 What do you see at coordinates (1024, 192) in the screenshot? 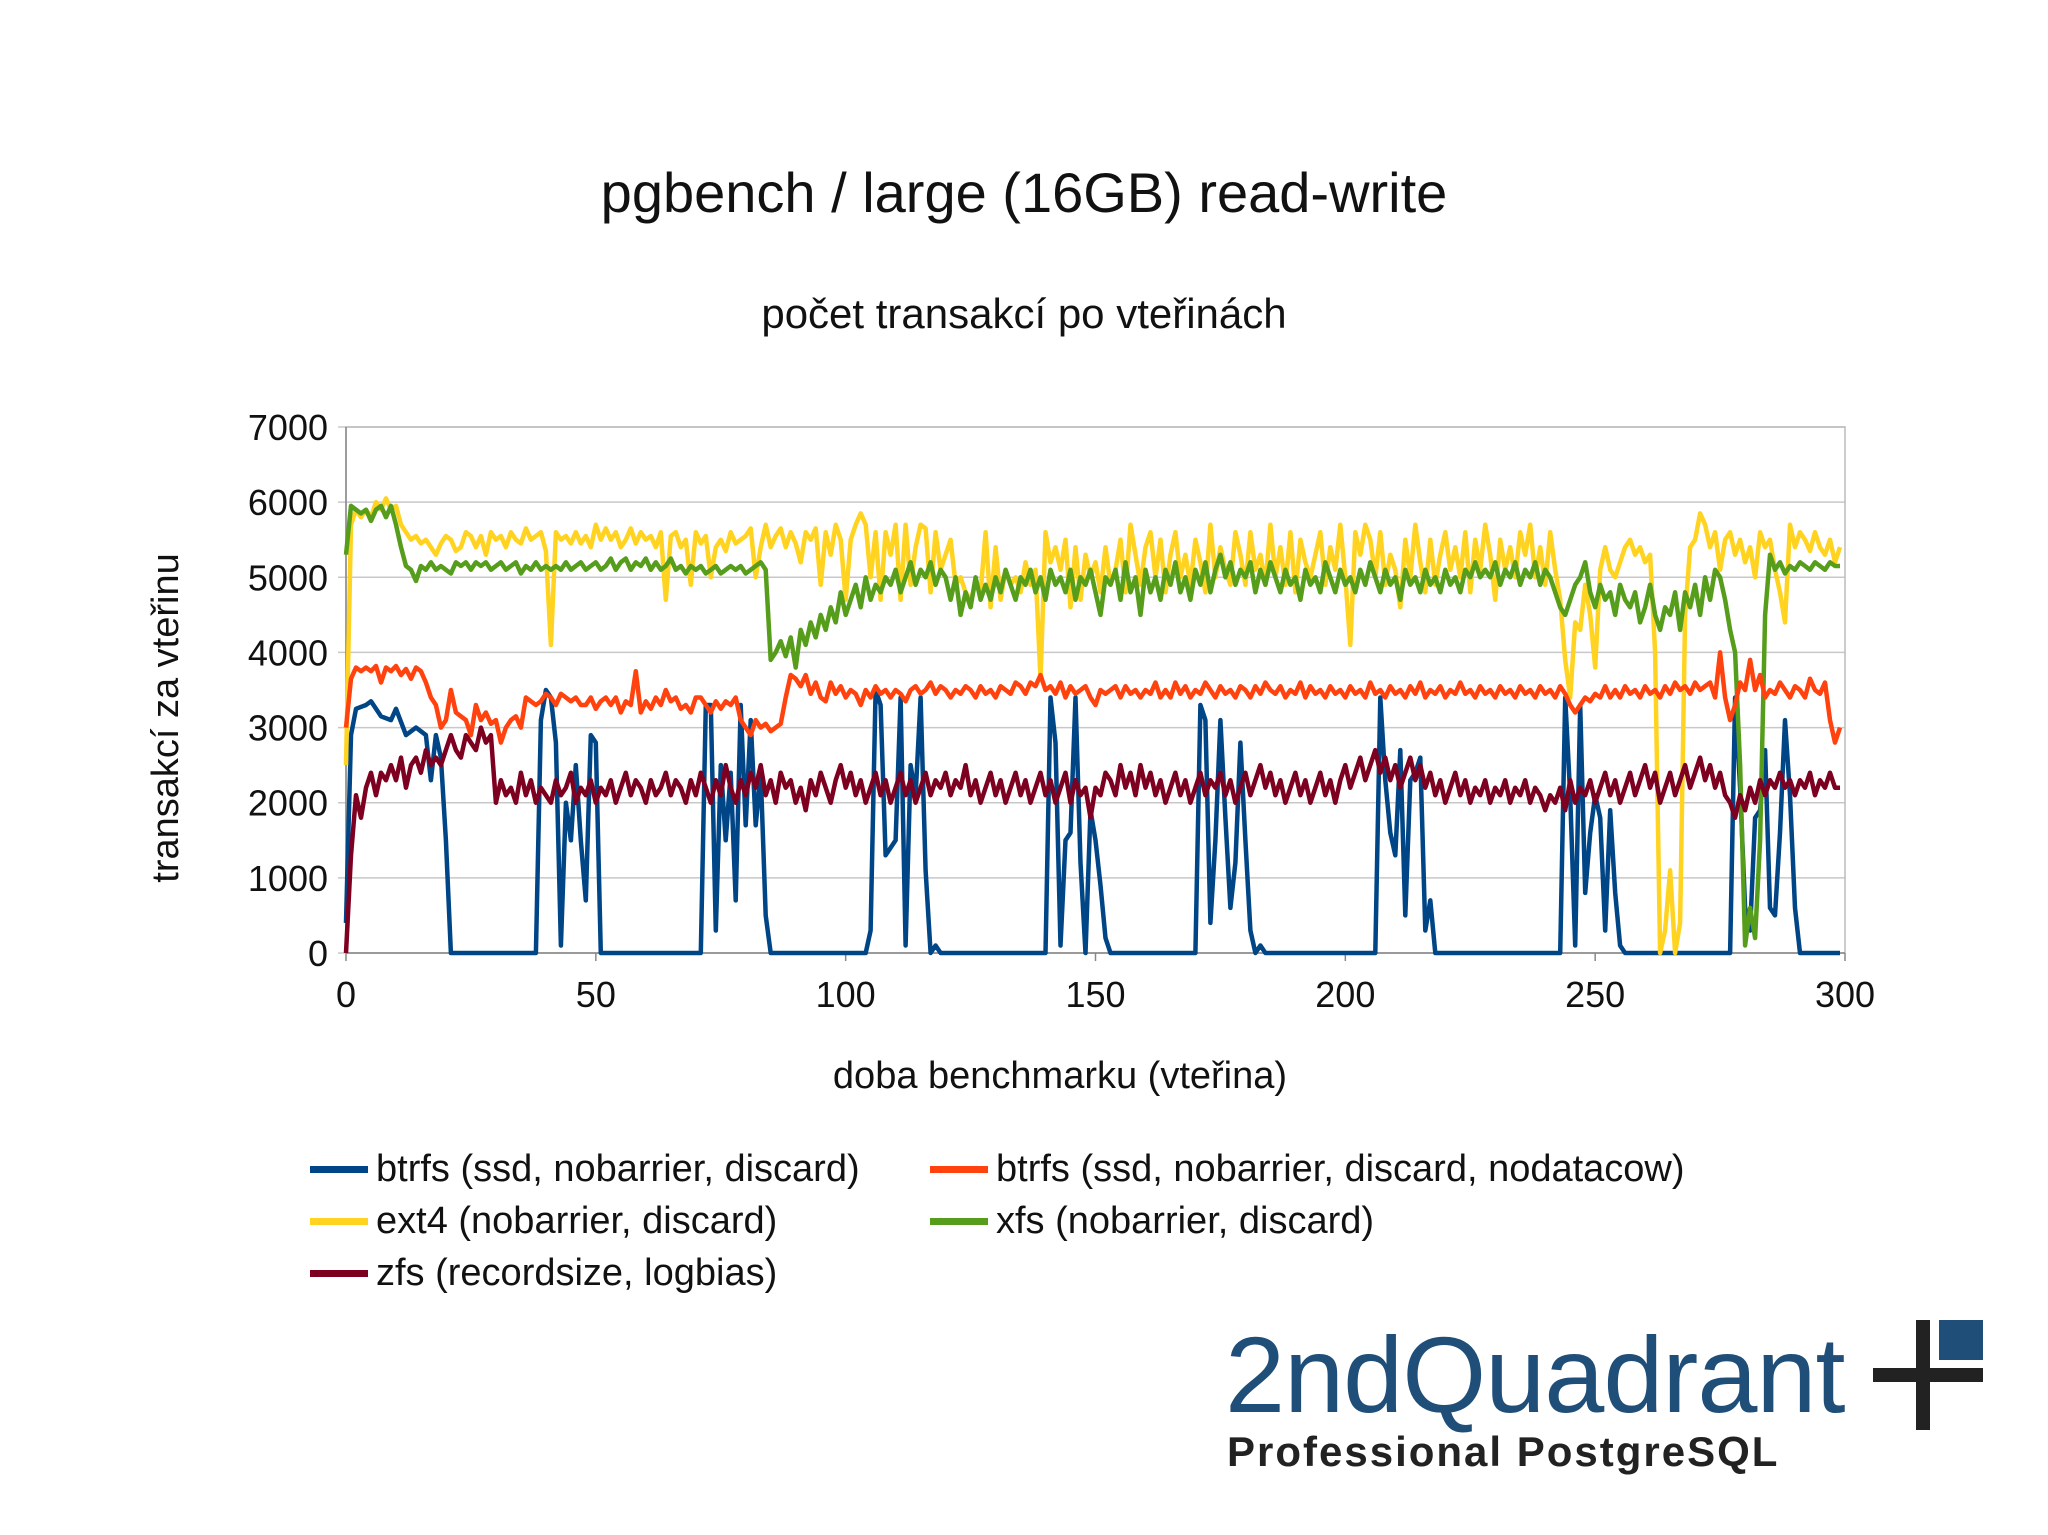
I see `chart-title: pgbench / large (16GB) read-write` at bounding box center [1024, 192].